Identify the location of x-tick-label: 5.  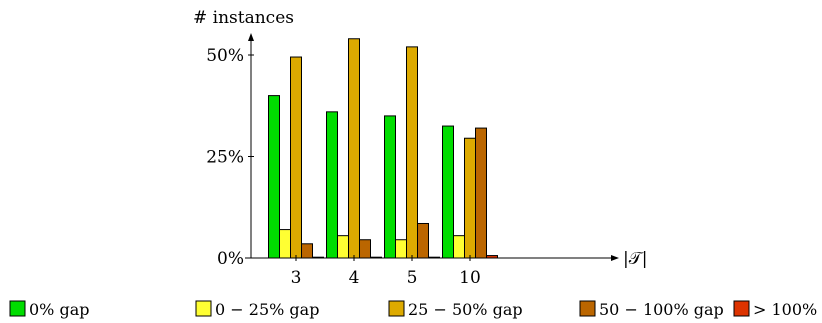
(412, 278).